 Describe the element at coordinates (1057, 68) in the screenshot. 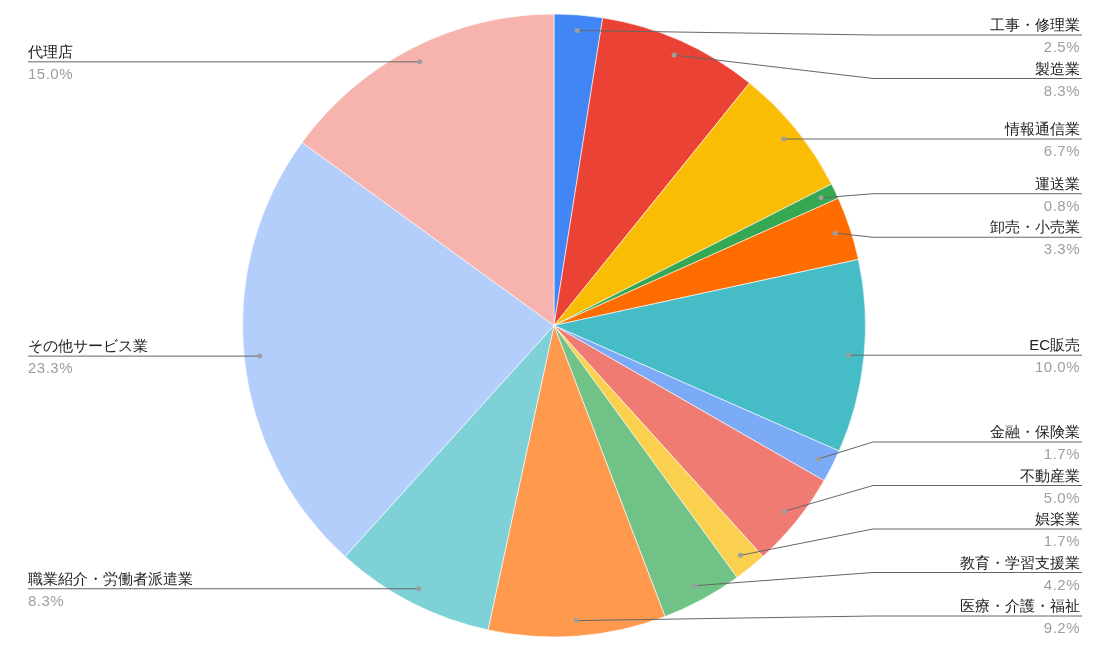

I see `slice-label: 製造業` at that location.